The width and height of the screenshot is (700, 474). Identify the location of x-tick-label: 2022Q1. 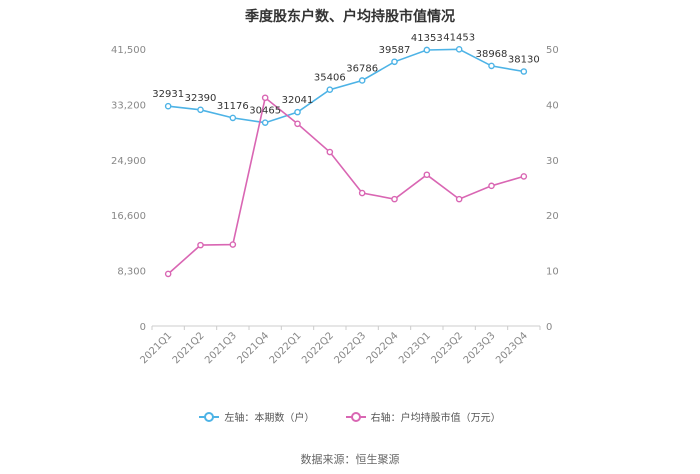
(286, 348).